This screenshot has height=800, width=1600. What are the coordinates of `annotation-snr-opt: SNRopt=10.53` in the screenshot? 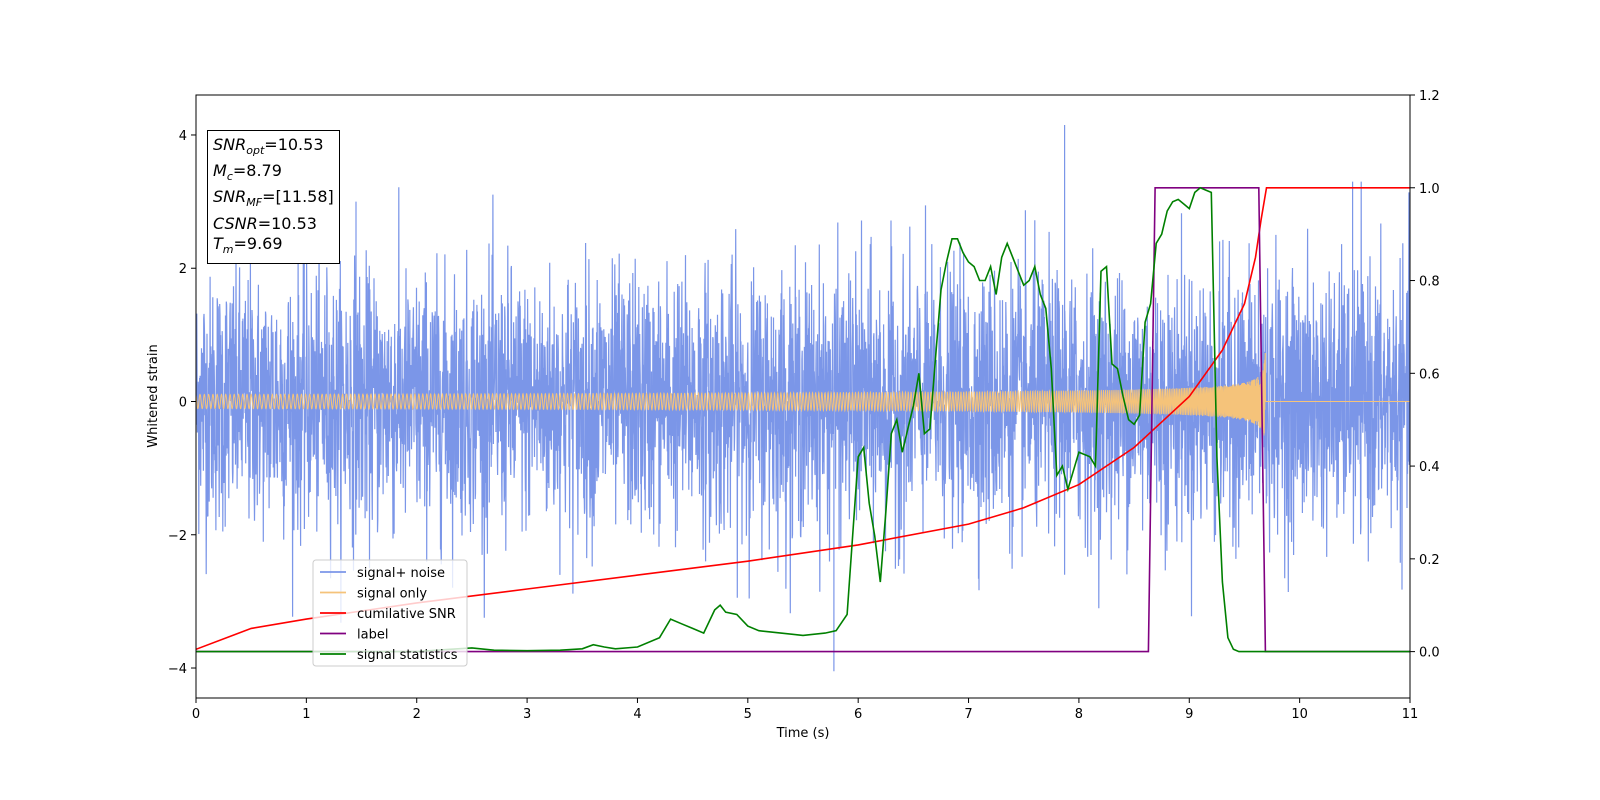 It's located at (268, 146).